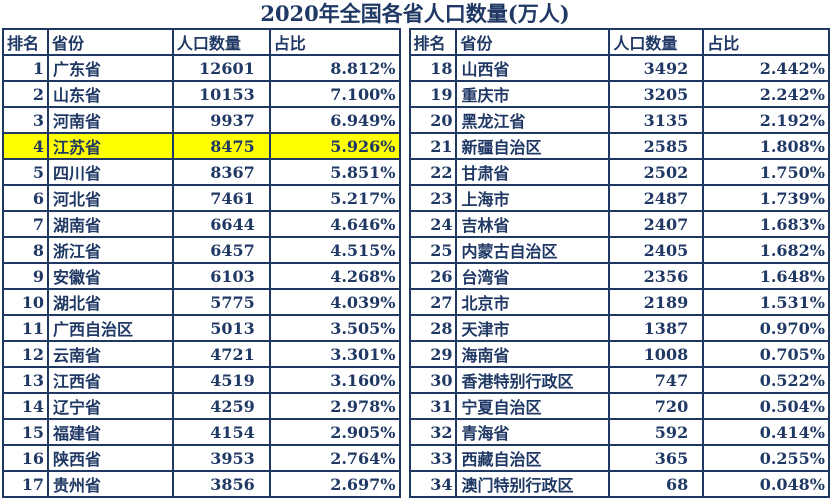 This screenshot has width=830, height=498. What do you see at coordinates (533, 354) in the screenshot?
I see `cell-province: 海南省` at bounding box center [533, 354].